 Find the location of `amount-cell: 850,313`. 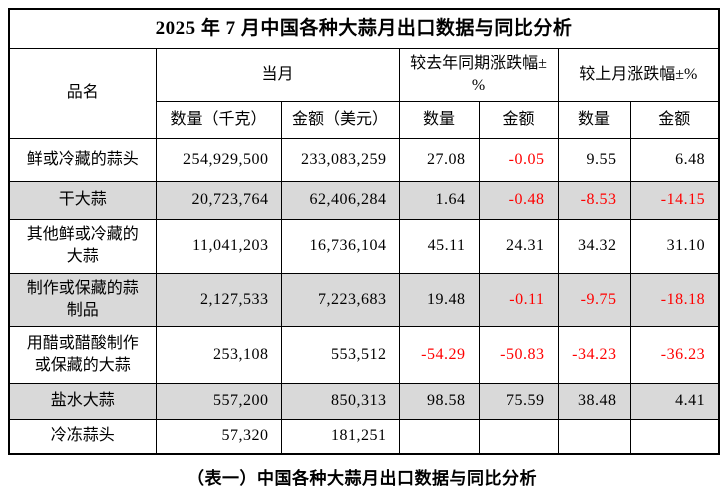

amount-cell: 850,313 is located at coordinates (340, 401).